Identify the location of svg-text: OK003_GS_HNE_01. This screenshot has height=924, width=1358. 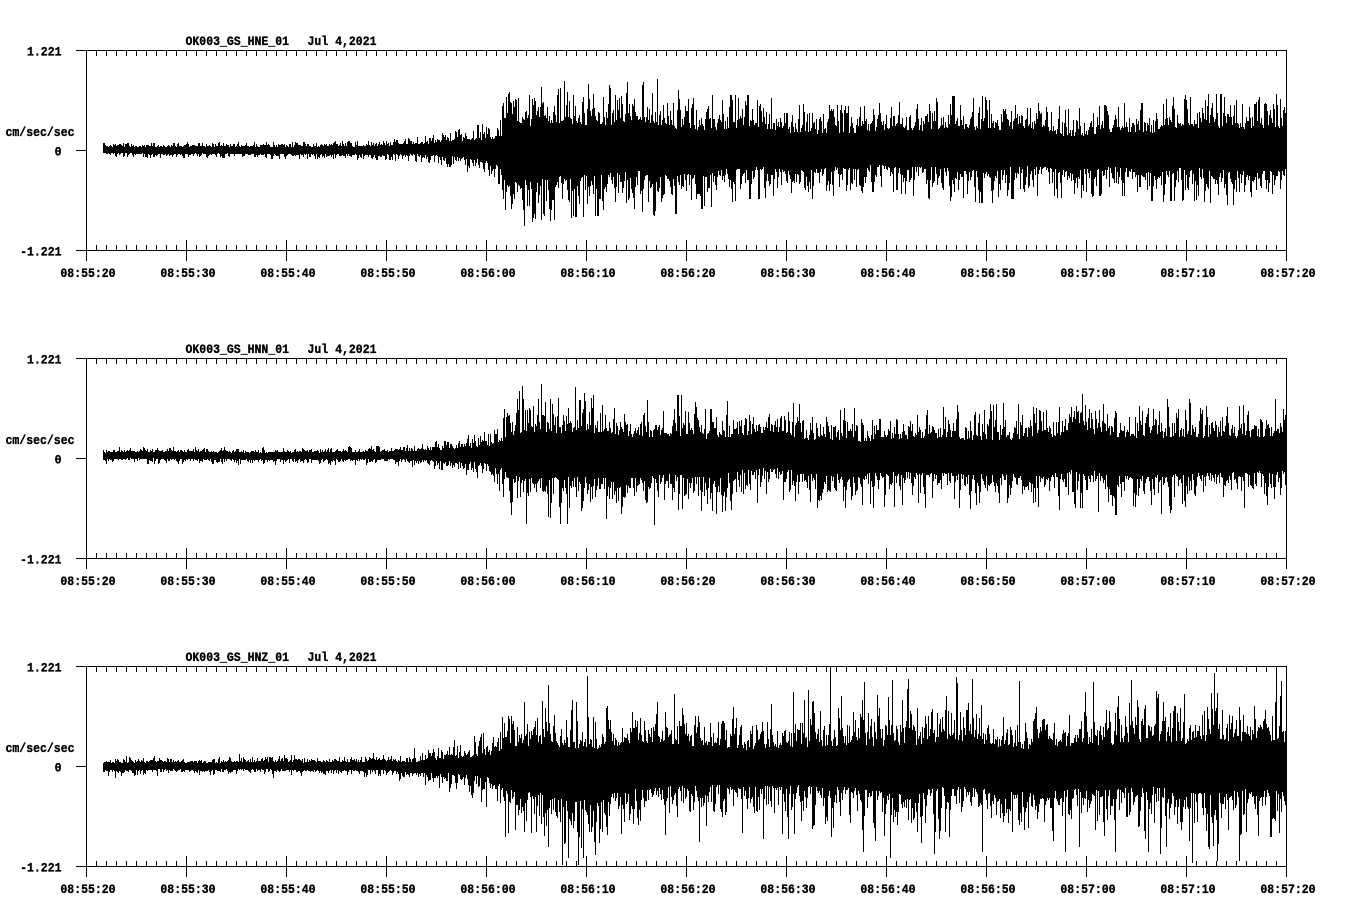
(238, 41).